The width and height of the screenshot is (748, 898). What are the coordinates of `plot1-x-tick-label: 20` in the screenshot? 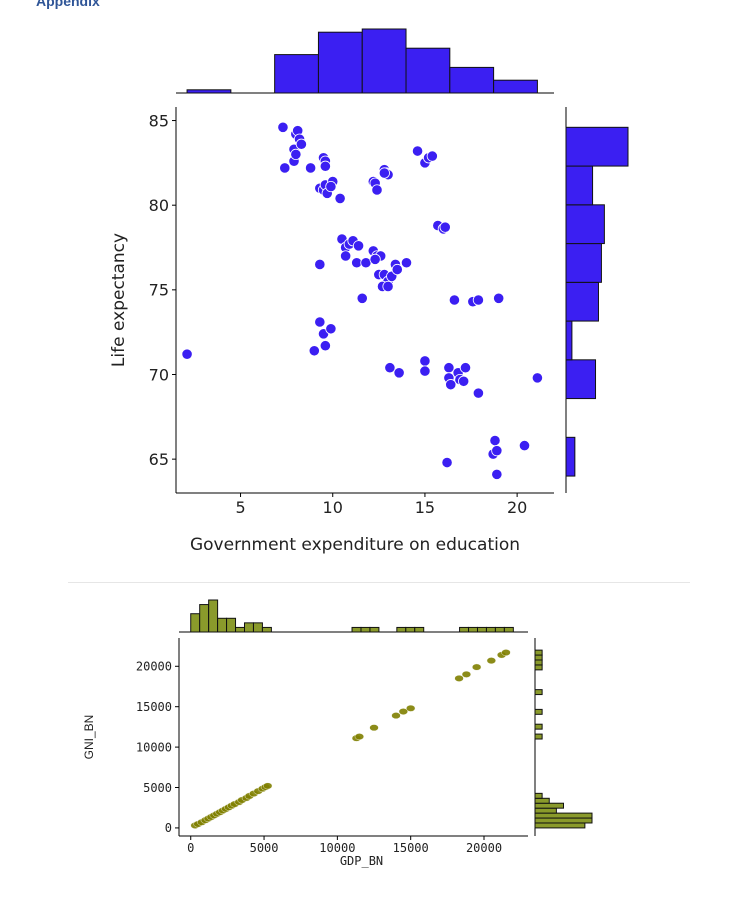 It's located at (517, 507).